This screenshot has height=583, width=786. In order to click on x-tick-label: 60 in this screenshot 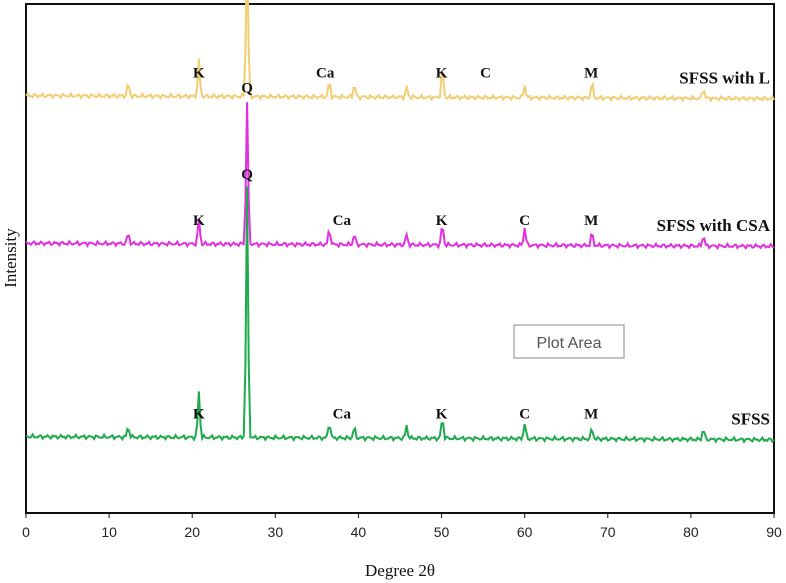, I will do `click(525, 532)`.